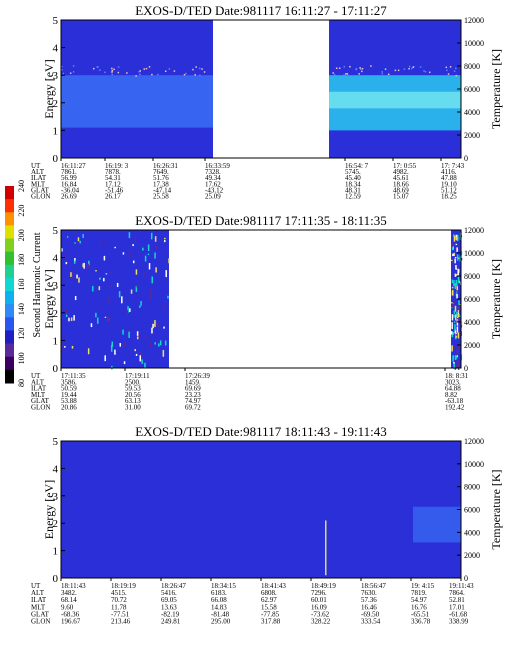  Describe the element at coordinates (69, 172) in the screenshot. I see `ephemeris-value: 7861.` at that location.